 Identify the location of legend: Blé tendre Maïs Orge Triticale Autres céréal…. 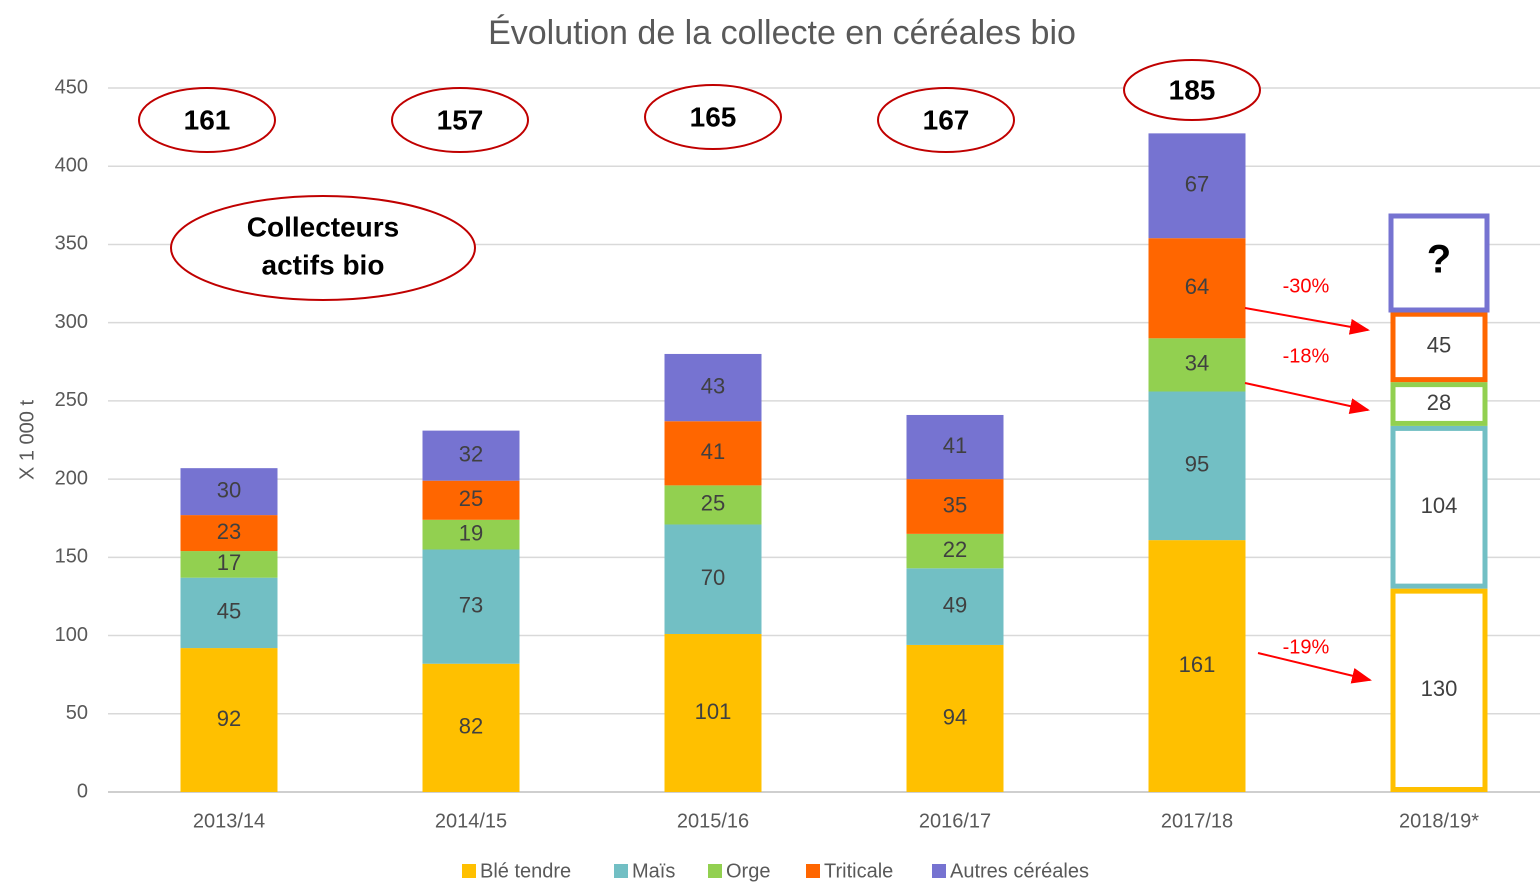
(775, 871).